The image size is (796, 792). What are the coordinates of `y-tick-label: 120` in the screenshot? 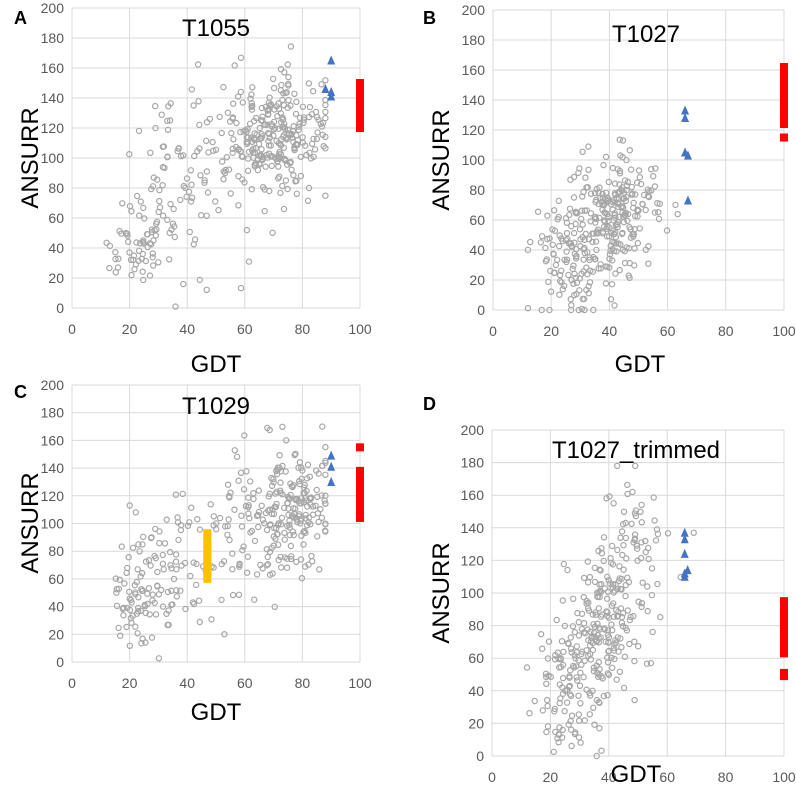 It's located at (474, 130).